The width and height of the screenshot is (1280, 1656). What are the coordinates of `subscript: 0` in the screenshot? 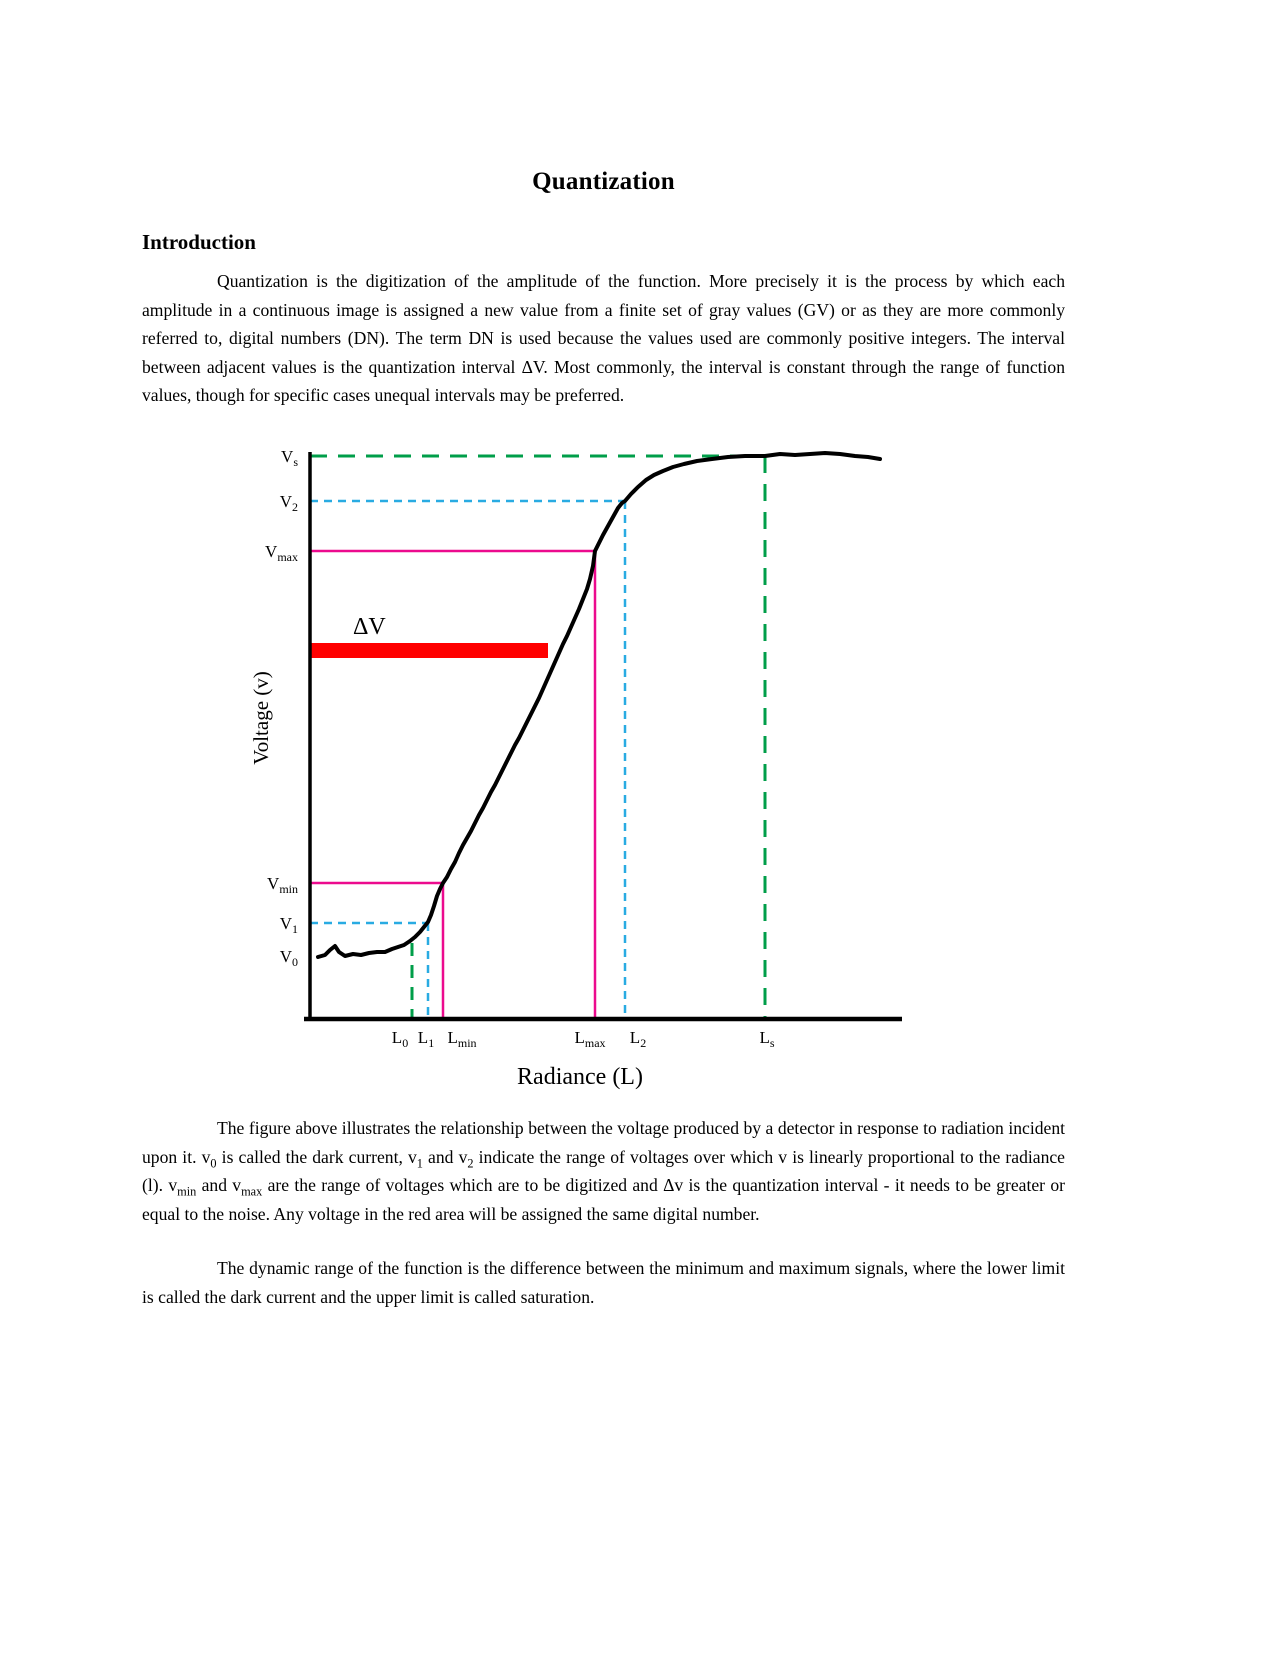 It's located at (213, 1163).